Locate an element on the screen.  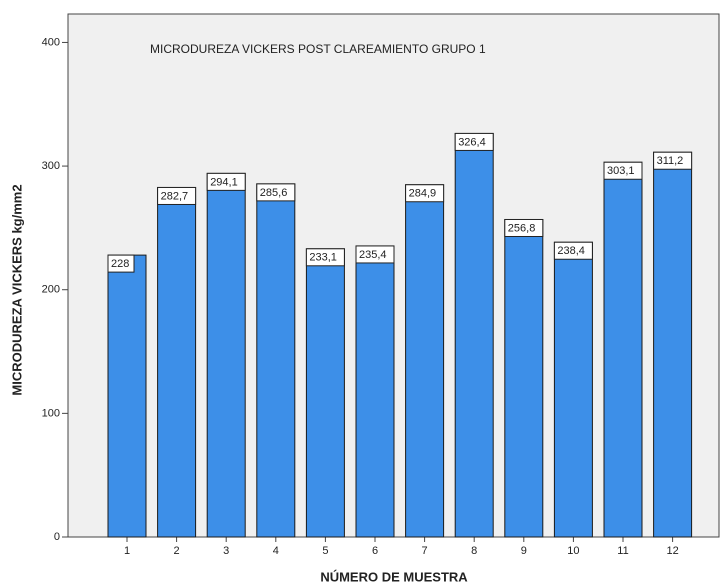
value-label: 326,4 is located at coordinates (472, 142).